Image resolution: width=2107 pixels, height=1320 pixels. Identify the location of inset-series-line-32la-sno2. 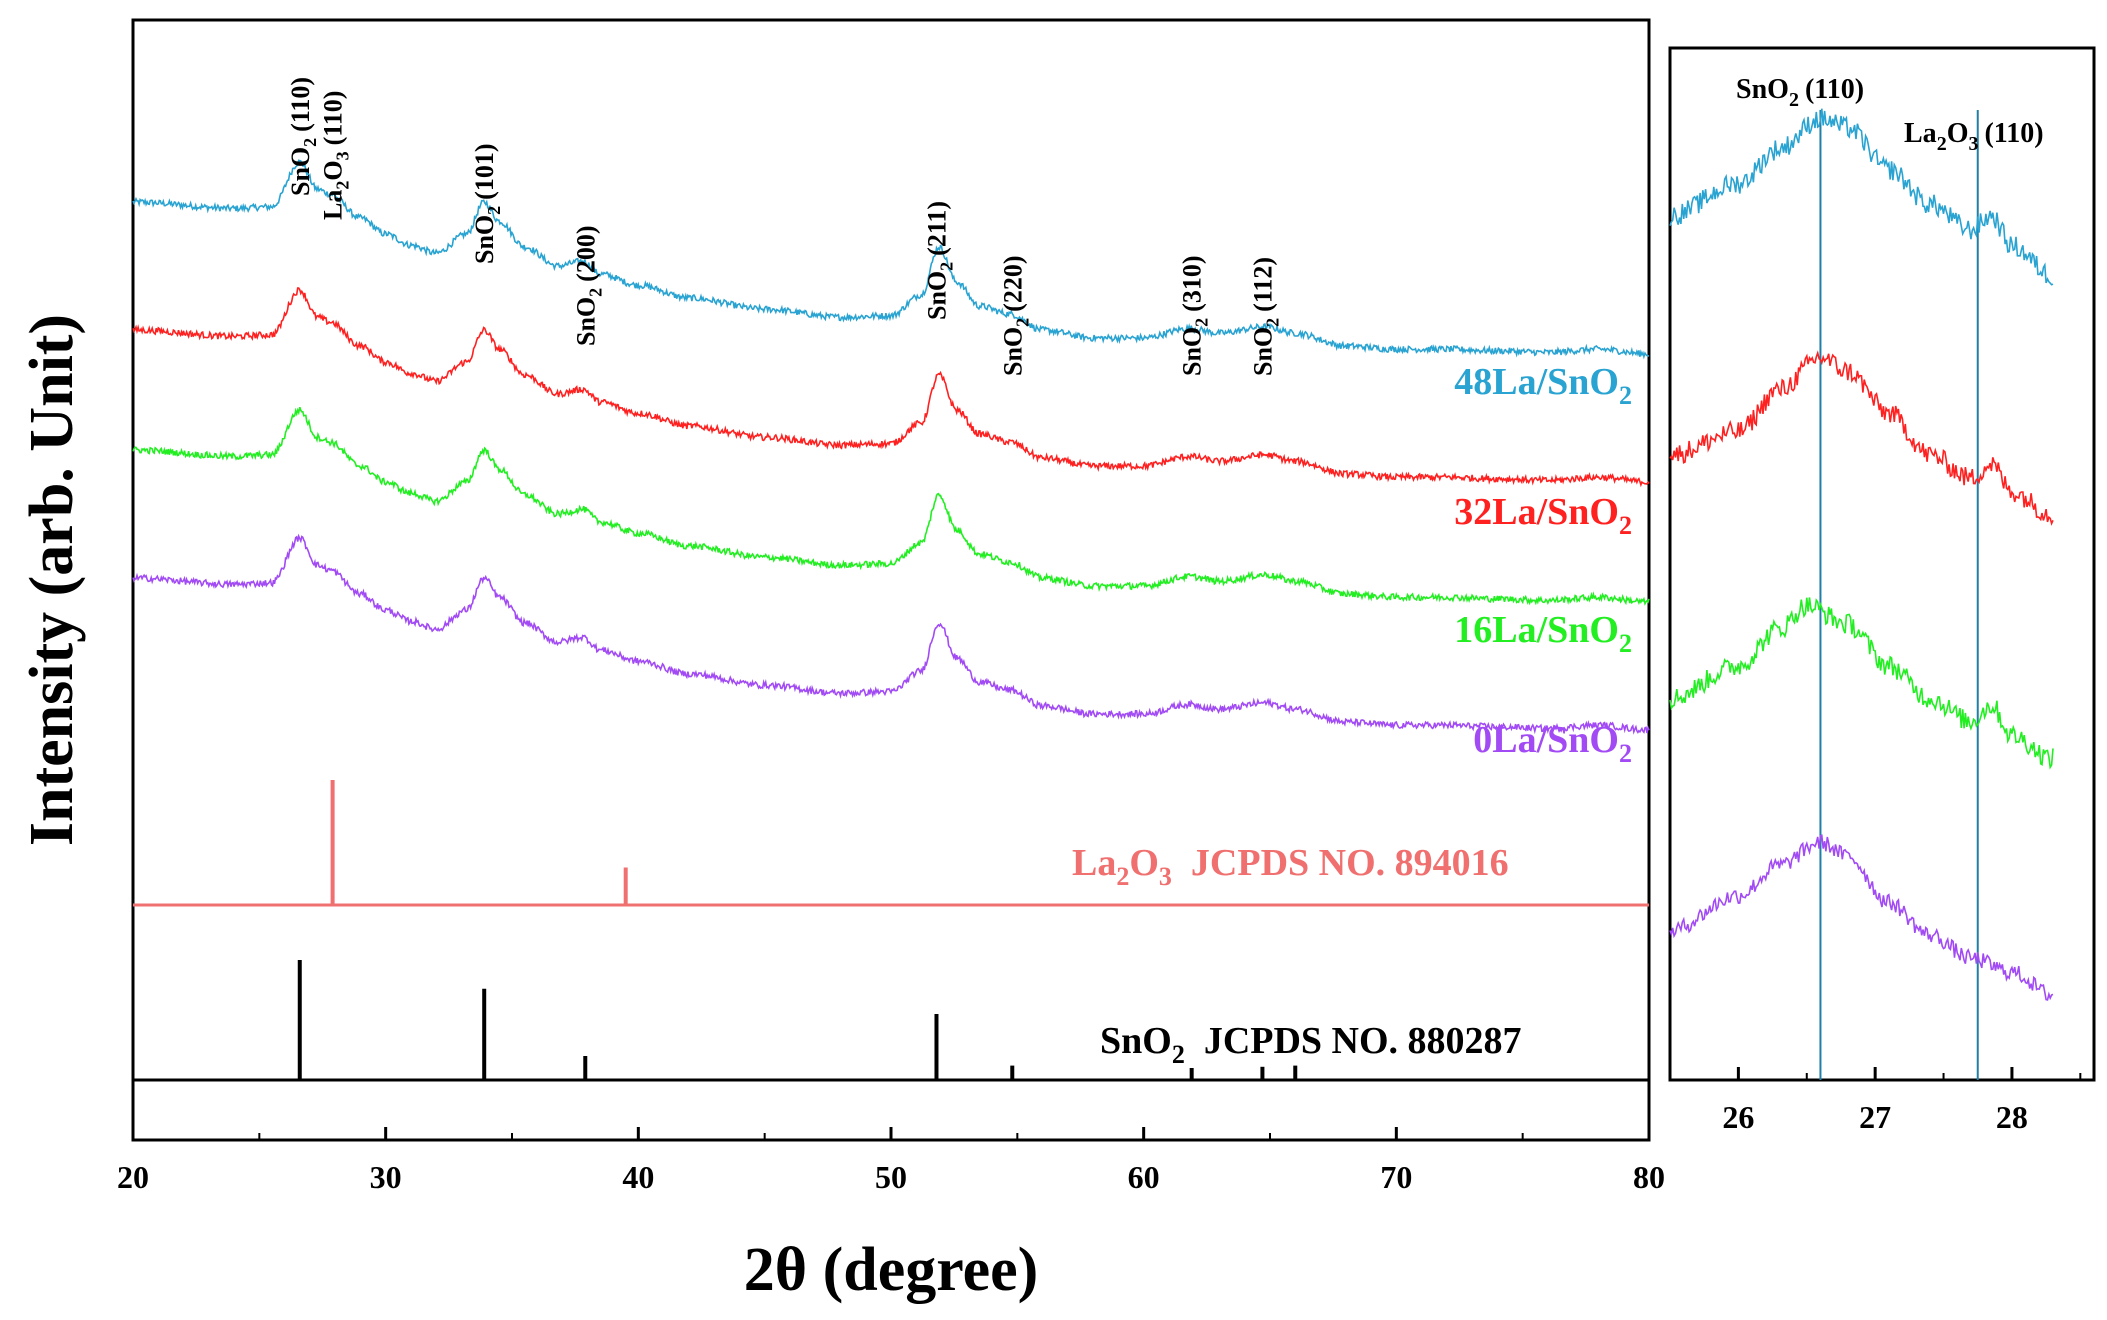
(1861, 438).